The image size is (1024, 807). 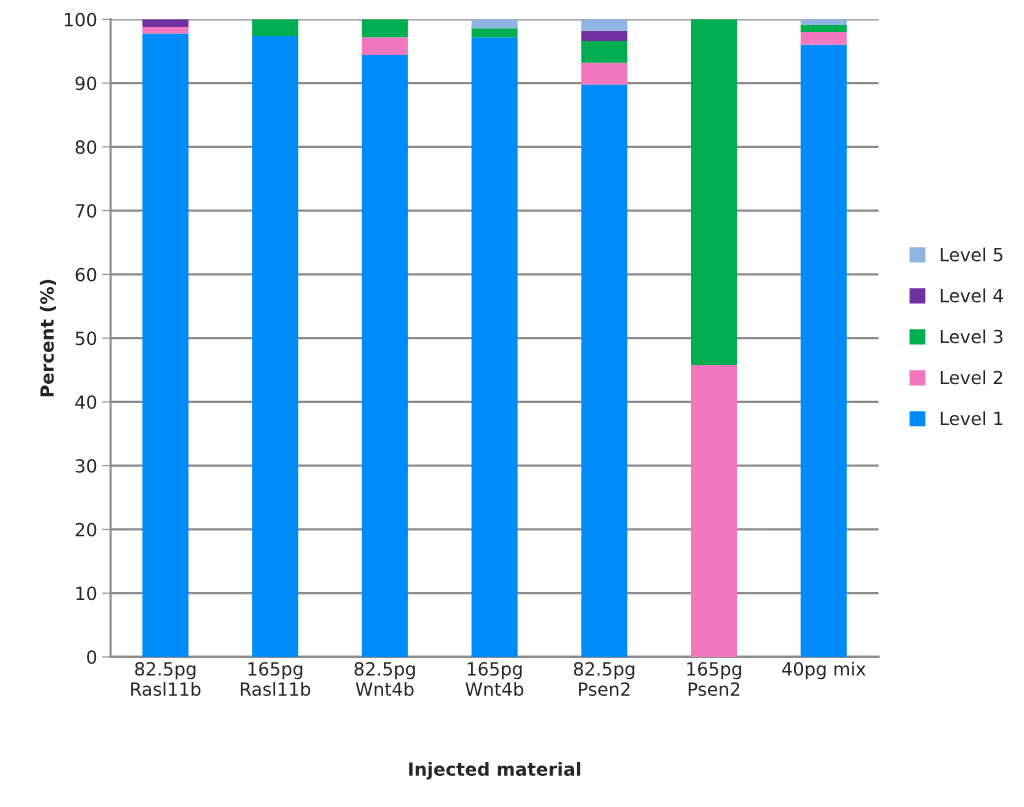 I want to click on x-tick-label: 82.5pg Psen2, so click(x=604, y=679).